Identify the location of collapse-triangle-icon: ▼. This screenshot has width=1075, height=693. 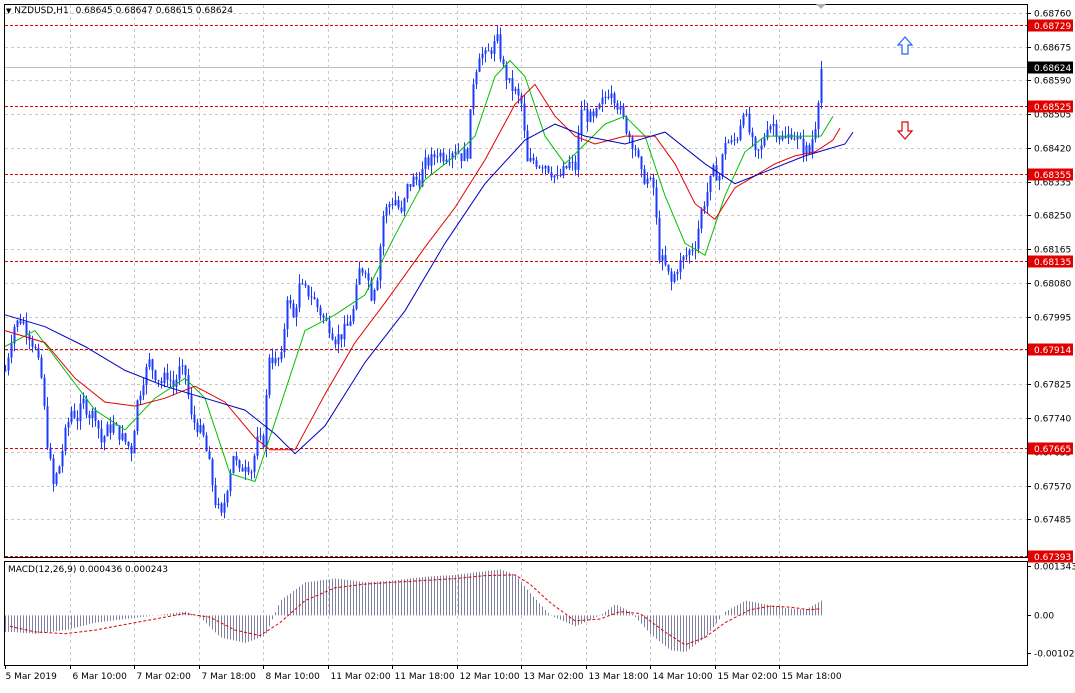
(9, 11).